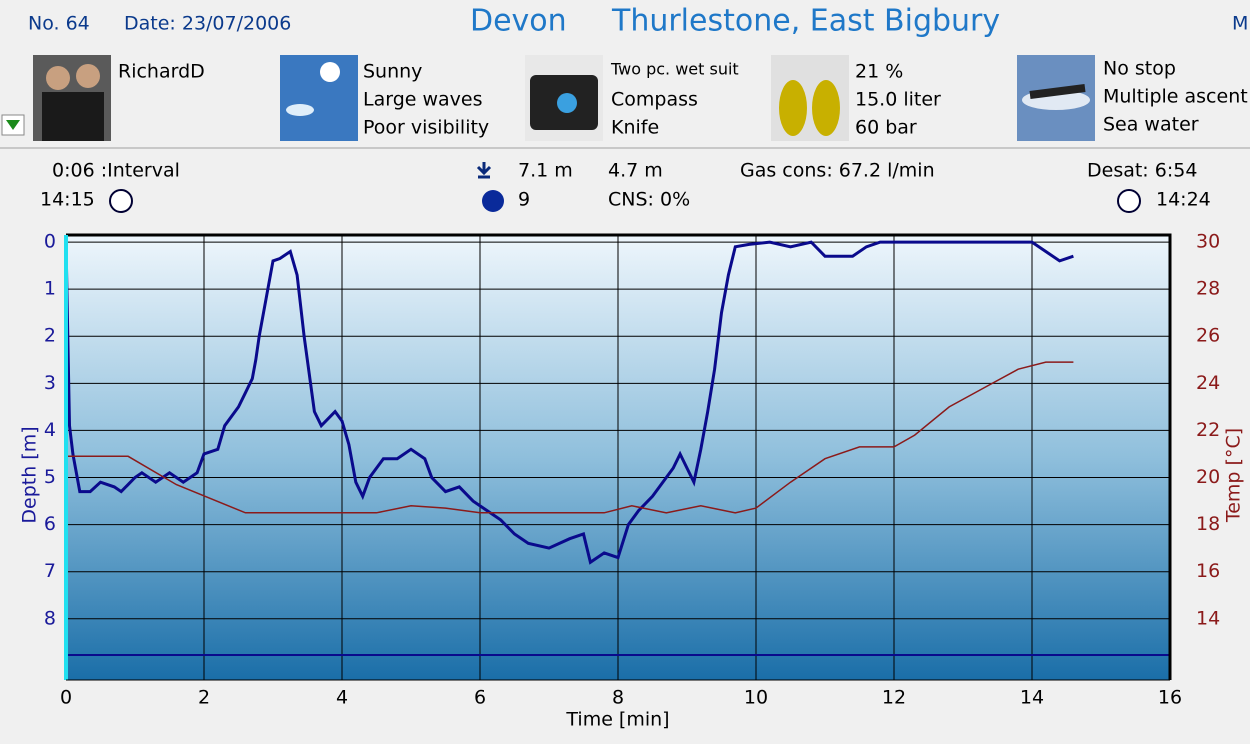 The height and width of the screenshot is (744, 1250). Describe the element at coordinates (1183, 200) in the screenshot. I see `end-time: 14:24` at that location.